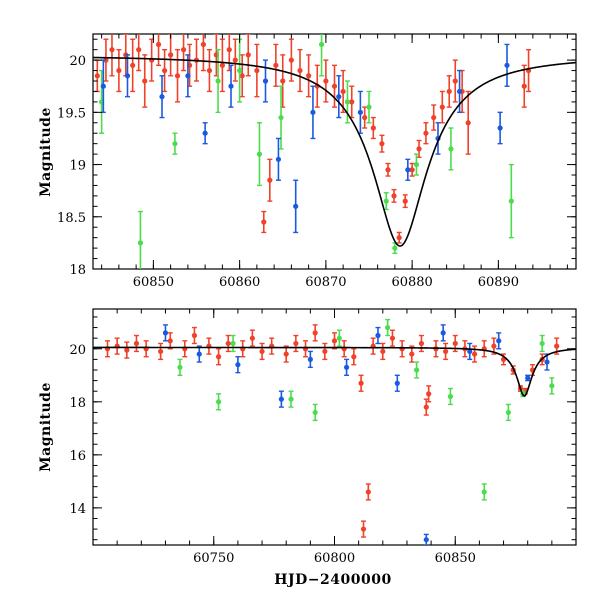 The image size is (600, 600). I want to click on x-tick-label: 60880, so click(411, 282).